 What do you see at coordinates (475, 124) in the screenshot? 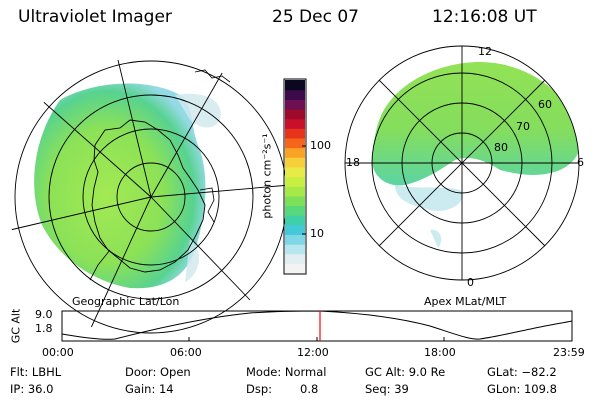
I see `right-auroral-oval` at bounding box center [475, 124].